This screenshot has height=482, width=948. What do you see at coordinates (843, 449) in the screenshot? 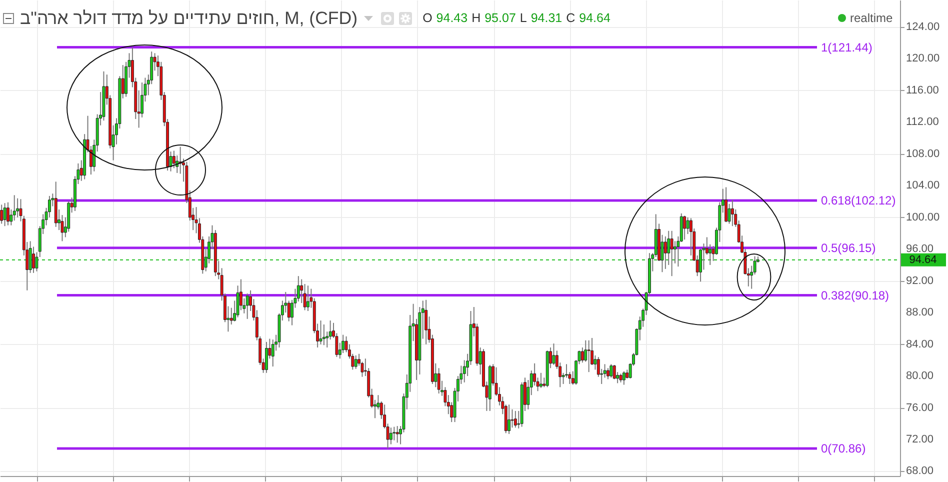
I see `ref-line-label: 0(70.86)` at bounding box center [843, 449].